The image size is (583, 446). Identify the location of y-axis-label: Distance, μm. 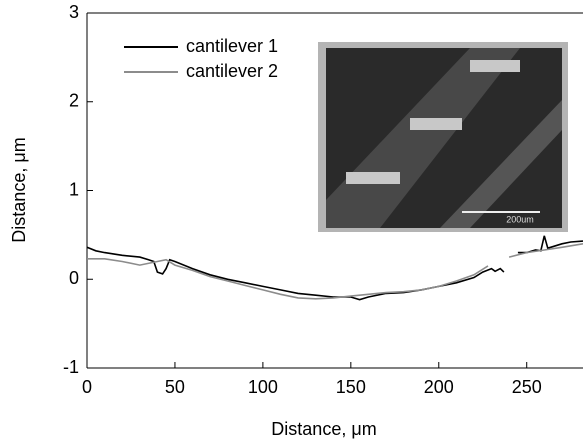
(19, 189).